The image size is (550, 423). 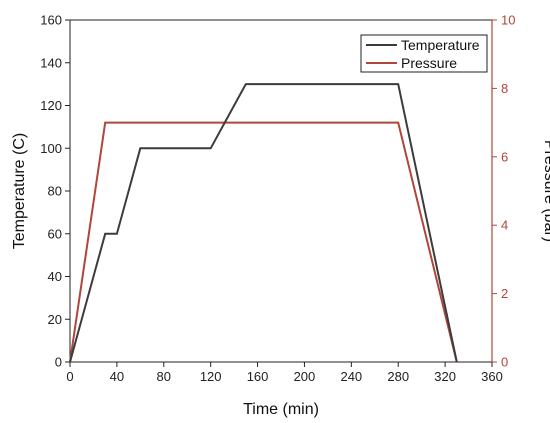 I want to click on left-y-tick-label: 120, so click(x=51, y=105).